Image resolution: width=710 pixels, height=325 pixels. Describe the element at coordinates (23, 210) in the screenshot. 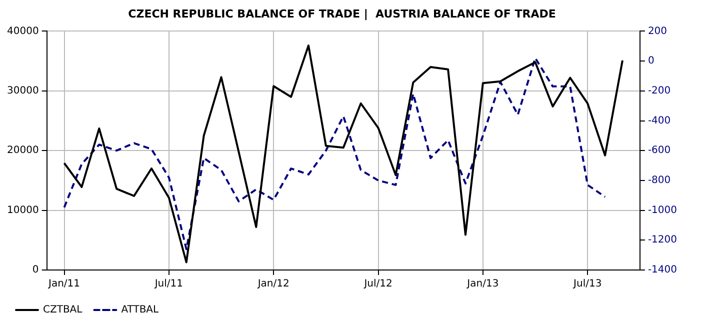

I see `y-tick-label: 10000` at that location.